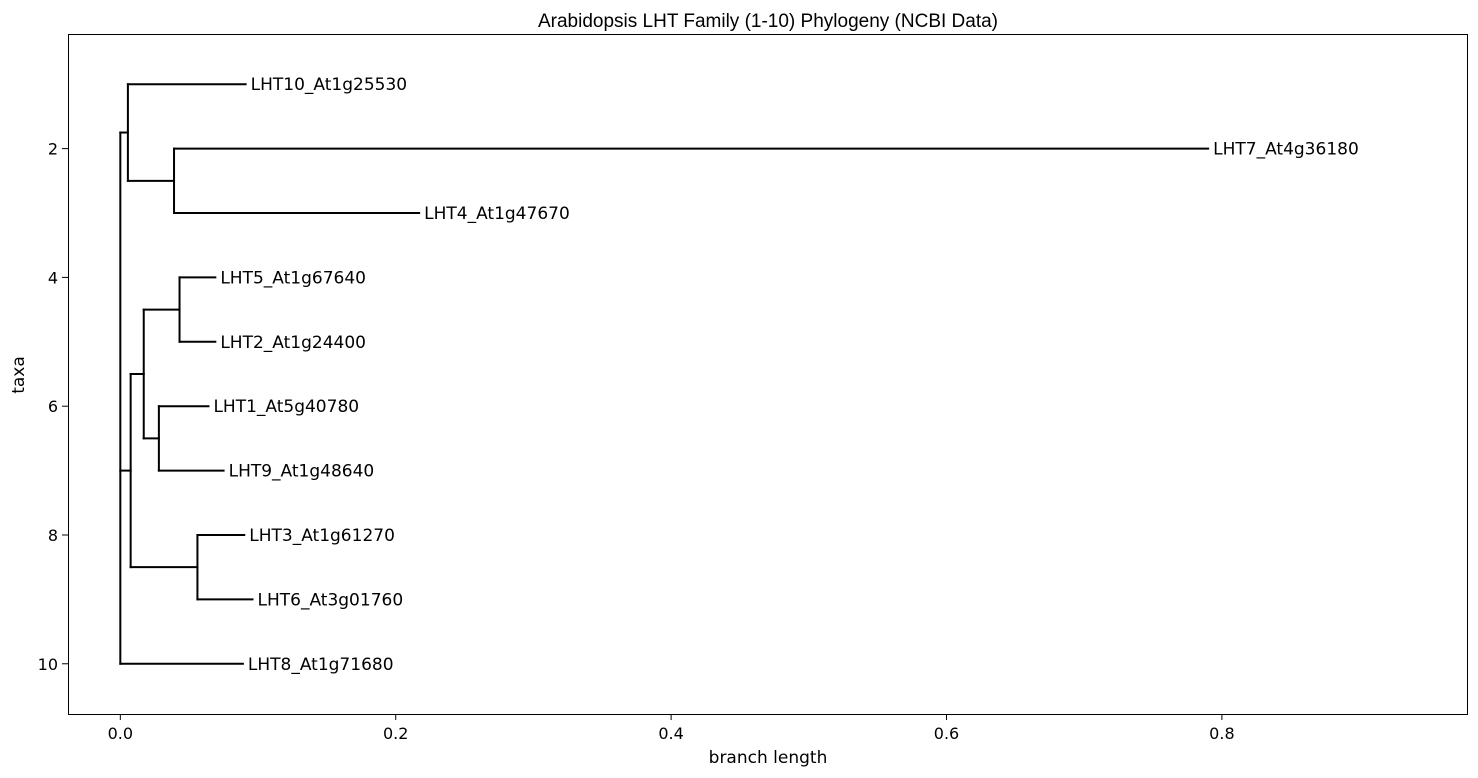 The image size is (1478, 778). I want to click on leaf-label-4: LHT2_At1g24400, so click(293, 343).